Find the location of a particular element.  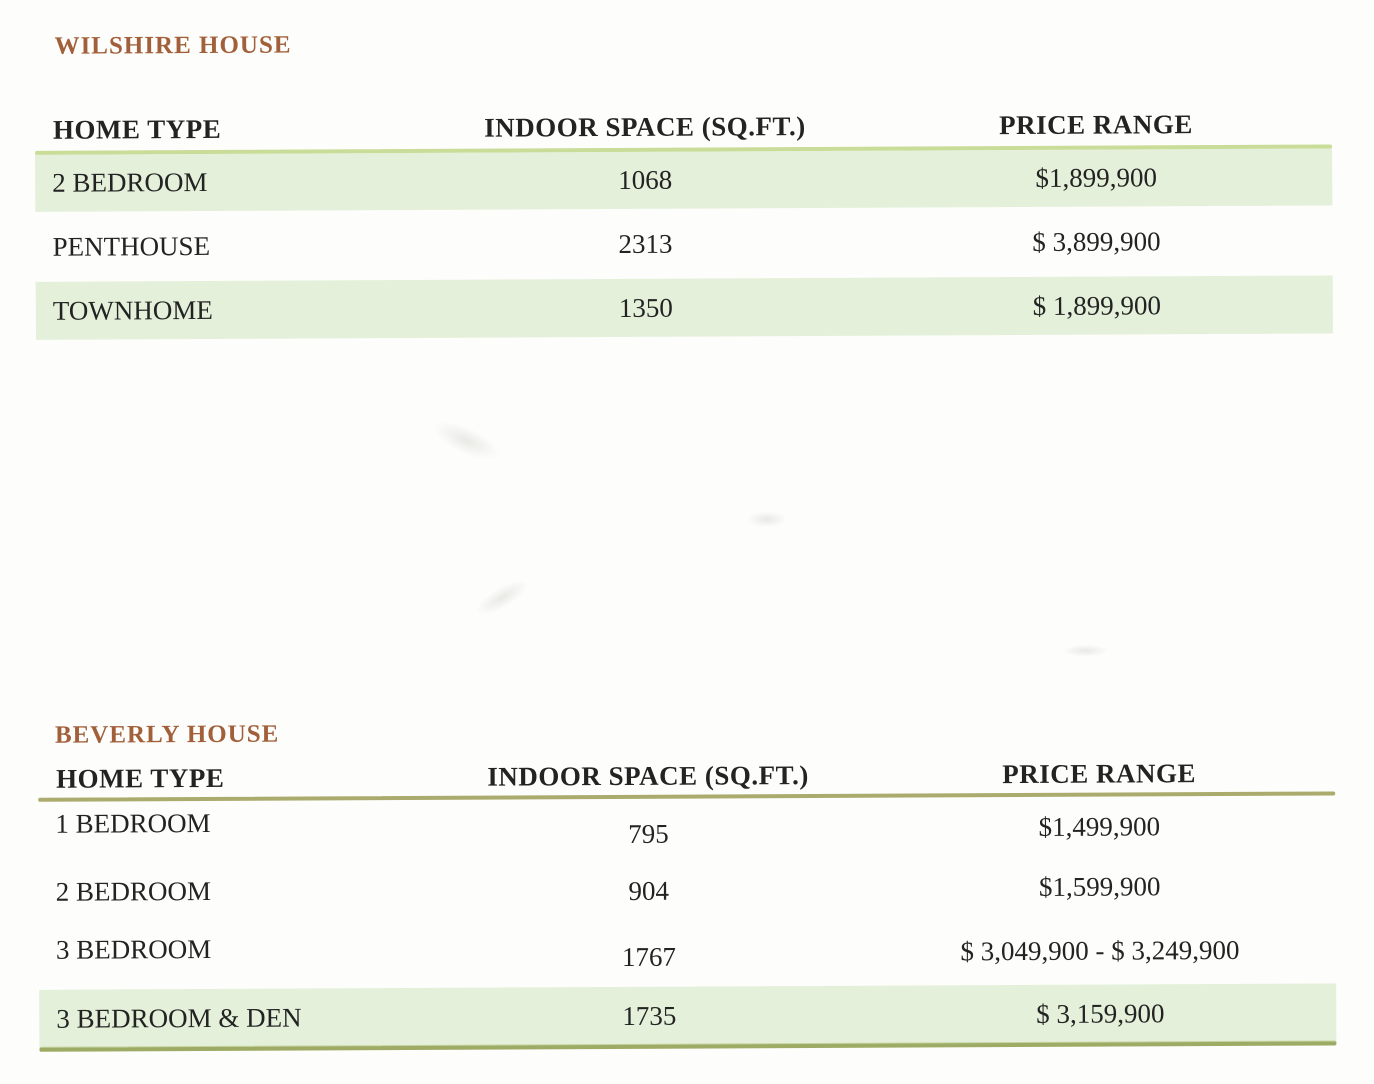

home-type-cell: PENTHOUSE is located at coordinates (131, 246).